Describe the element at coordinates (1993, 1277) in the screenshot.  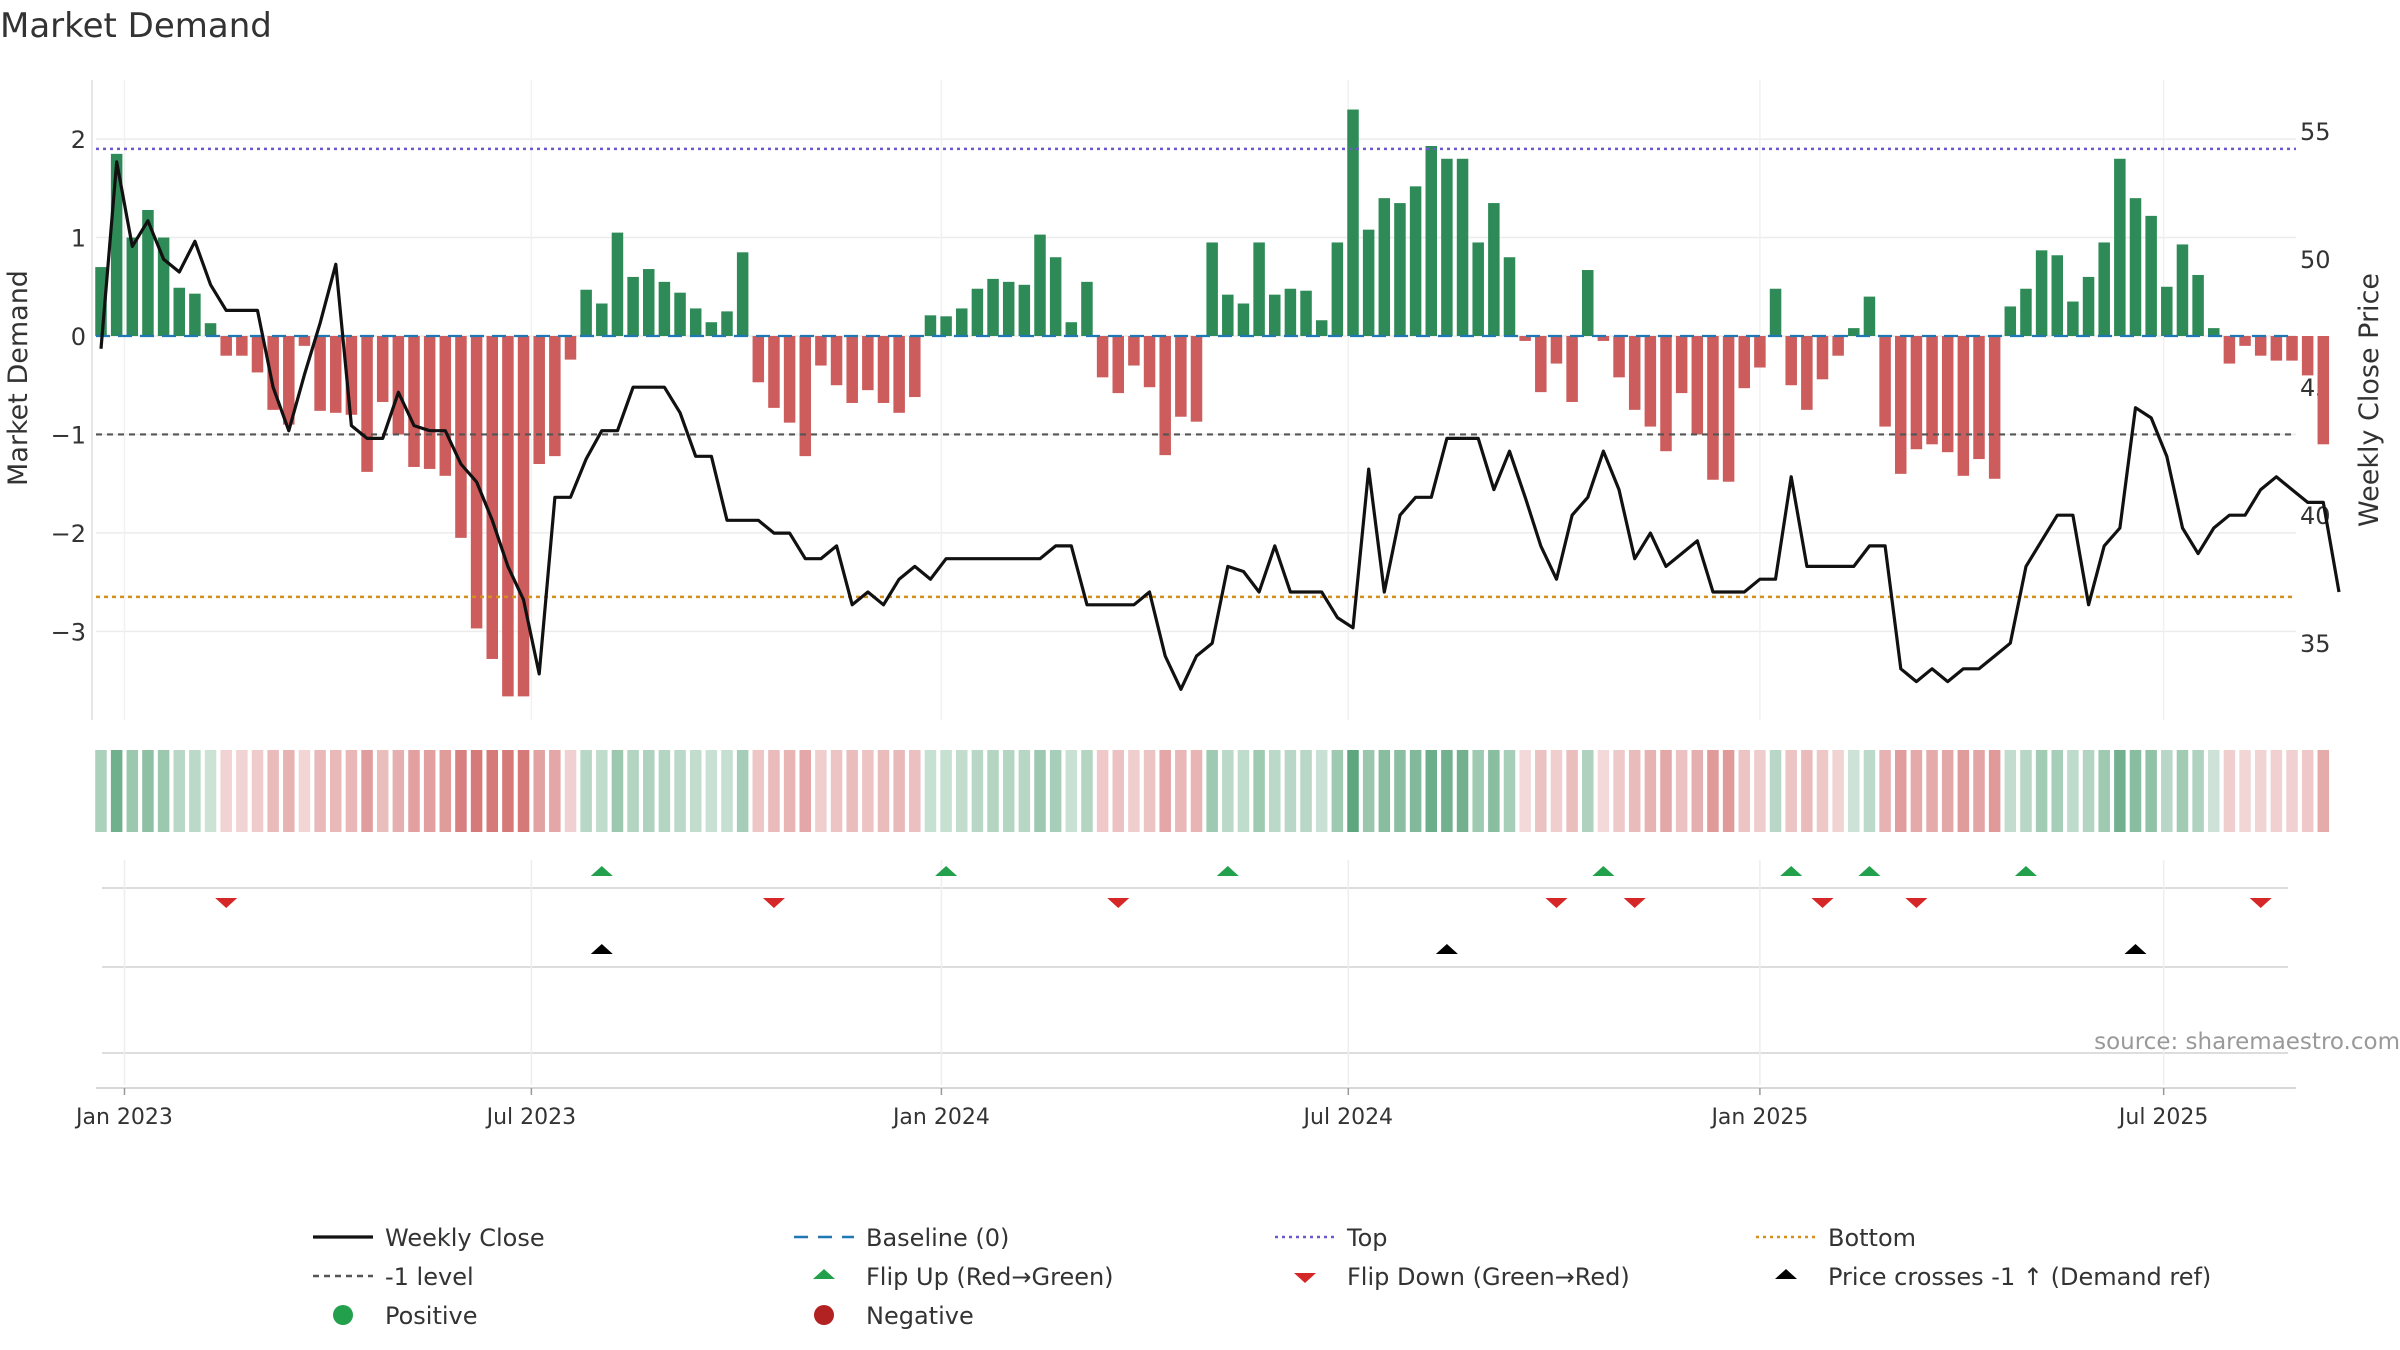
I see `legend-item: Price crosses -1 ↑ (Demand ref)` at that location.